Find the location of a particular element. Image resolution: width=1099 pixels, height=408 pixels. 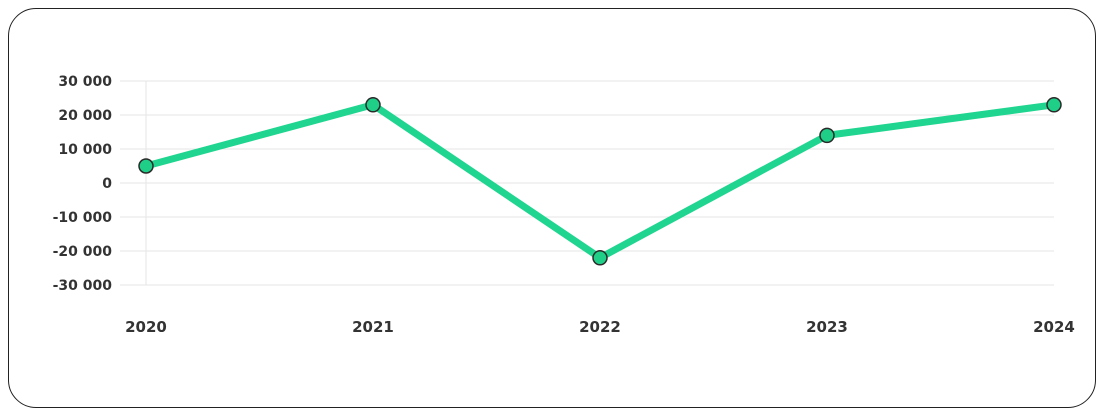

x-tick-label: 2022 is located at coordinates (600, 327).